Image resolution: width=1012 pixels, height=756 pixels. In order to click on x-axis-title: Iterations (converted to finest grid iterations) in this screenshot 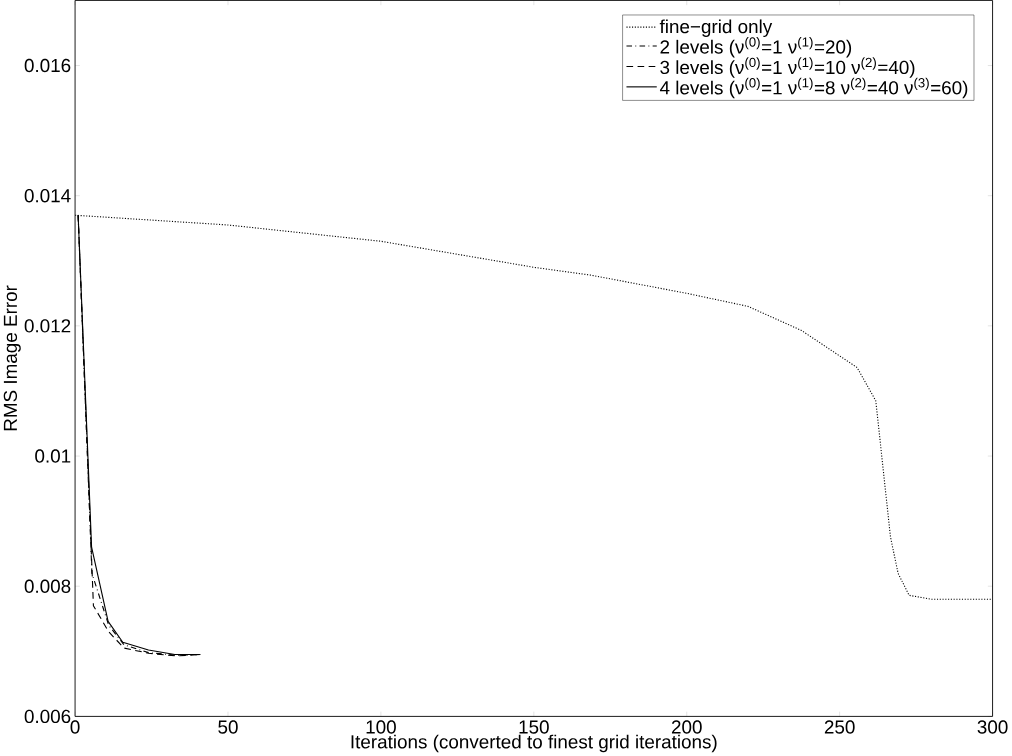, I will do `click(534, 743)`.